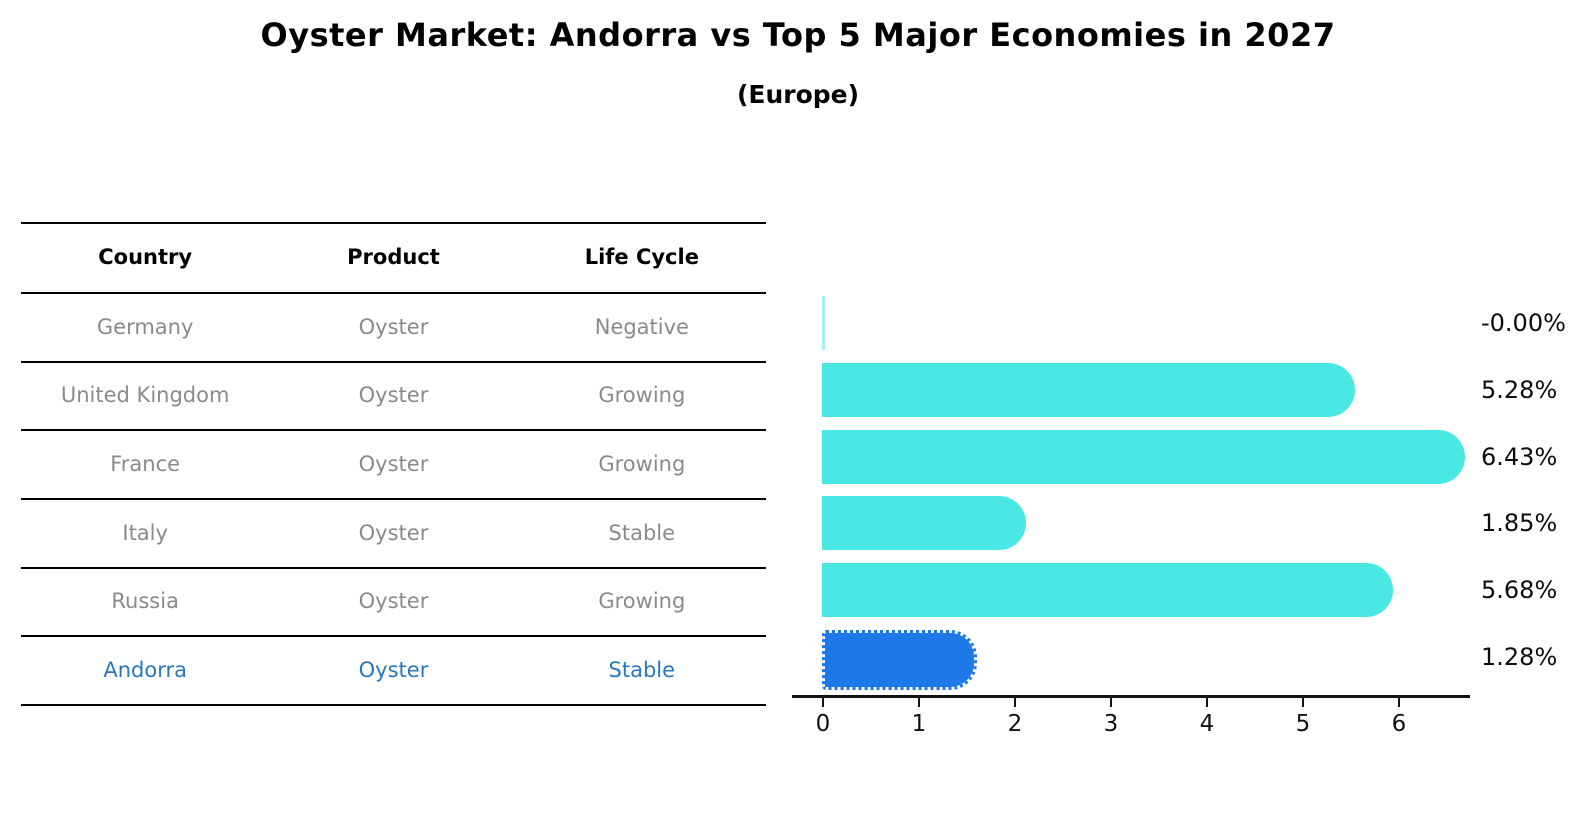 This screenshot has height=823, width=1596. Describe the element at coordinates (1108, 589) in the screenshot. I see `bar-russia` at that location.